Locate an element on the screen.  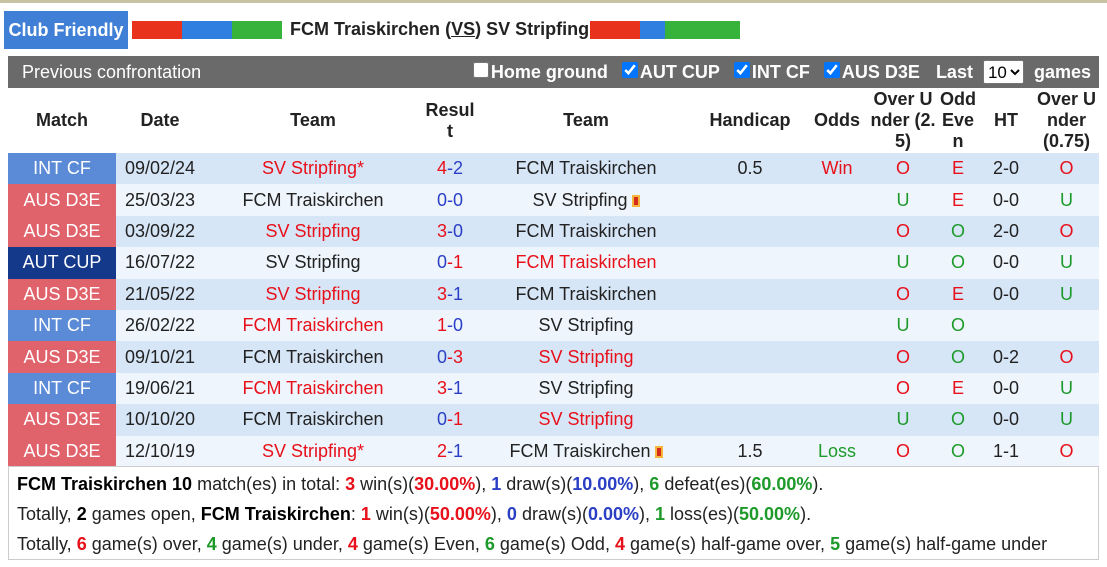
result: 0-3 is located at coordinates (450, 357).